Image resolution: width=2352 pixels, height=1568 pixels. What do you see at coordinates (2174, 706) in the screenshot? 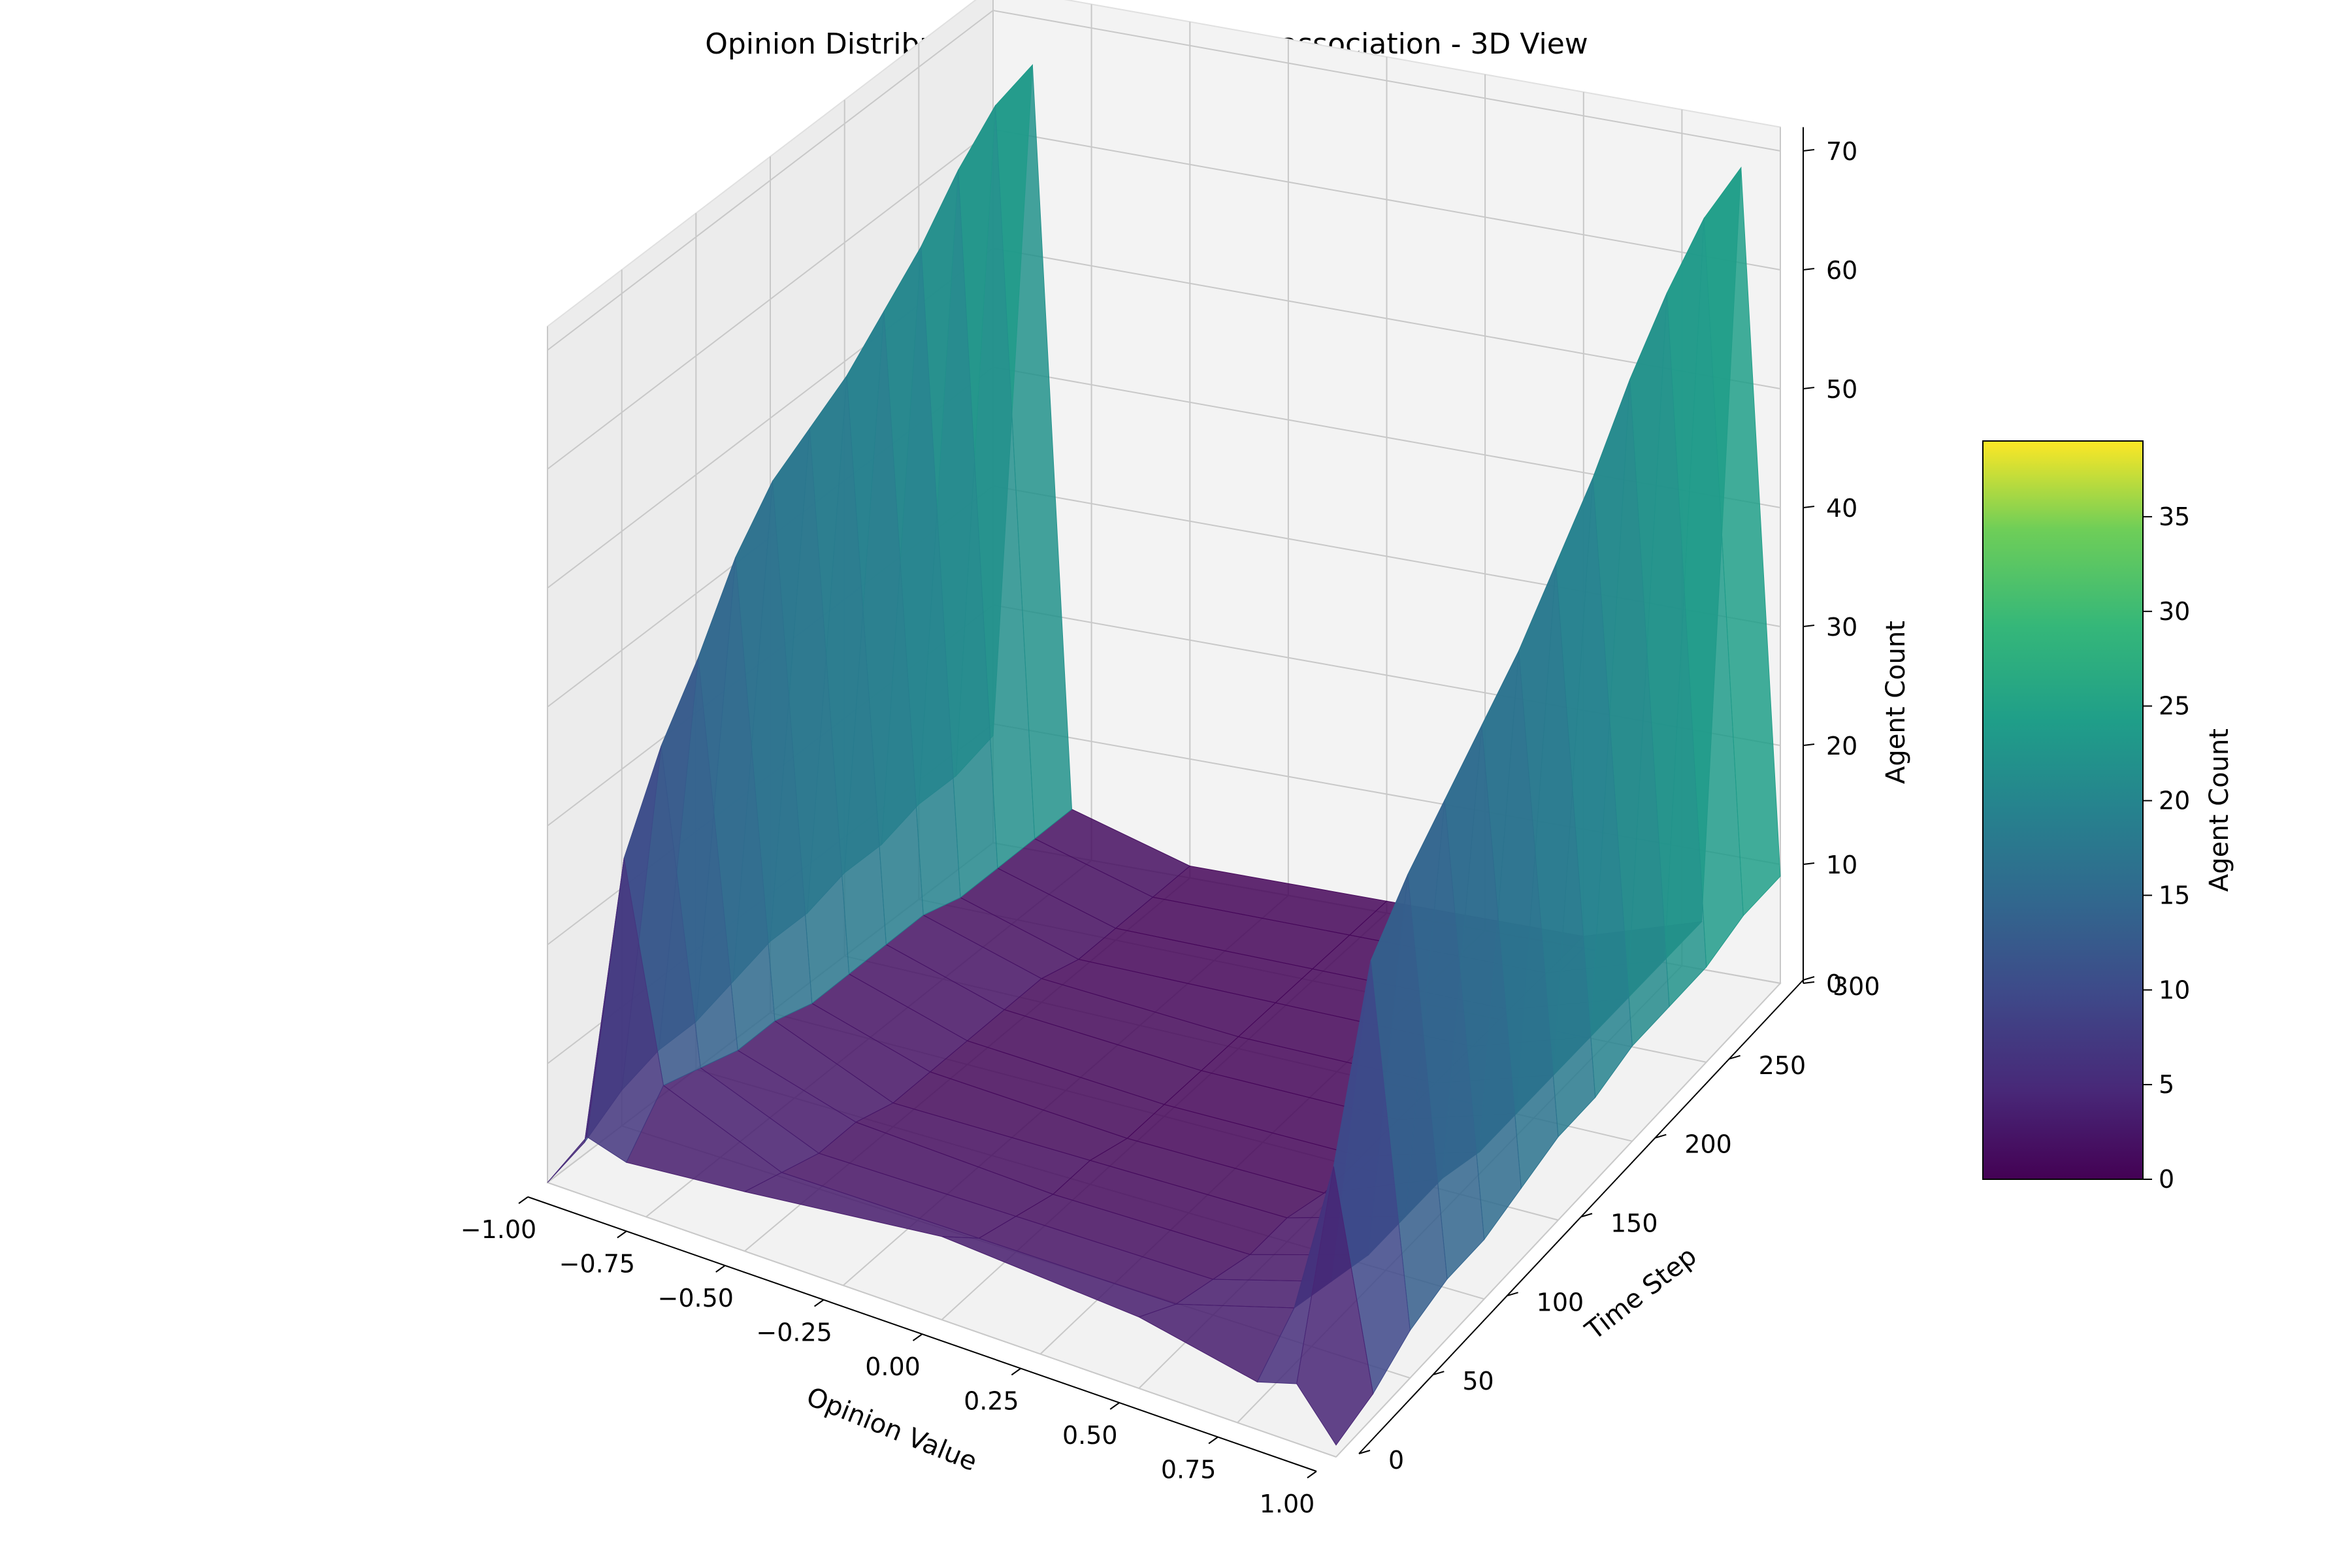
I see `colorbar-tick-label: 25` at bounding box center [2174, 706].